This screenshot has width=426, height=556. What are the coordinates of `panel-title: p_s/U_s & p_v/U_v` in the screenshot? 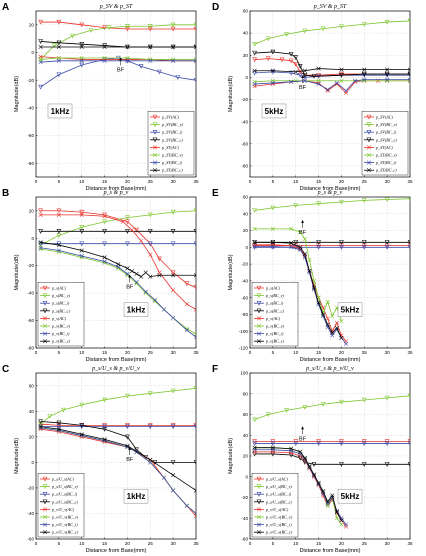 It's located at (329, 369).